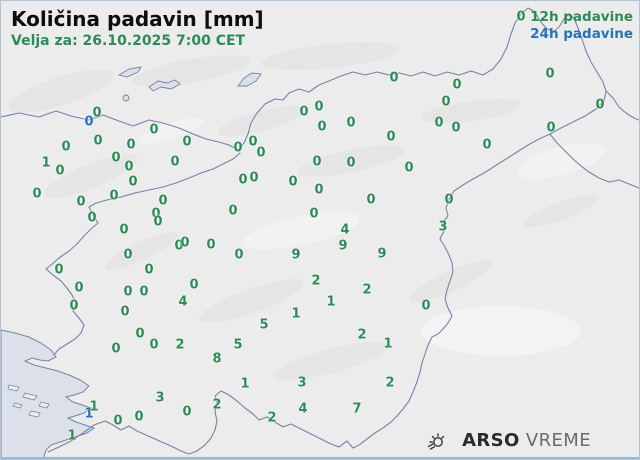  I want to click on lagoon-islands, so click(28, 401).